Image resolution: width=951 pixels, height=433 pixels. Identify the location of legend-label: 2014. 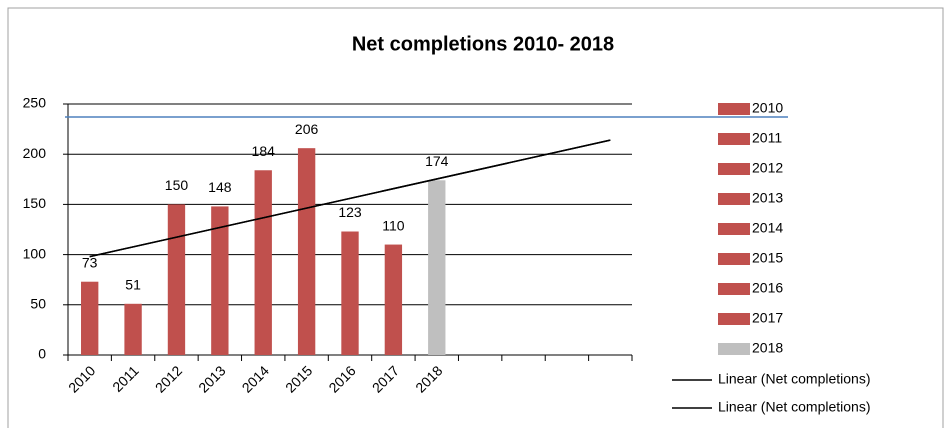
(767, 228).